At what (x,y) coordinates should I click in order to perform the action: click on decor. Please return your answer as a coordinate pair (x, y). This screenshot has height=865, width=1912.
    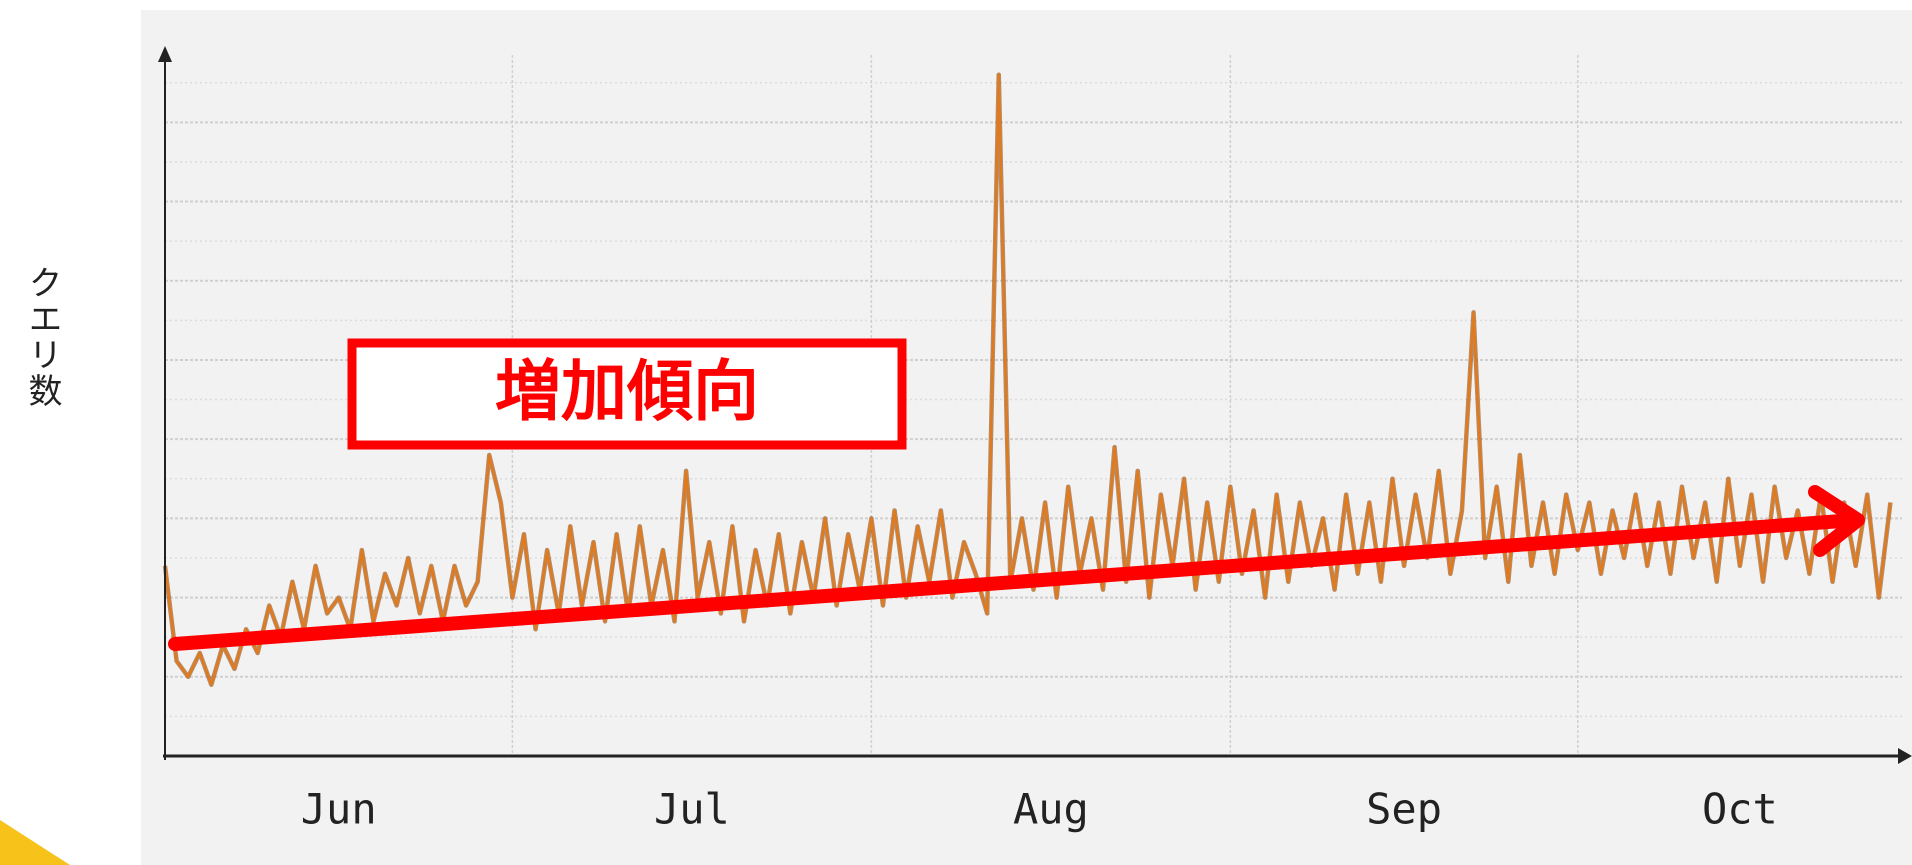
    Looking at the image, I should click on (35, 842).